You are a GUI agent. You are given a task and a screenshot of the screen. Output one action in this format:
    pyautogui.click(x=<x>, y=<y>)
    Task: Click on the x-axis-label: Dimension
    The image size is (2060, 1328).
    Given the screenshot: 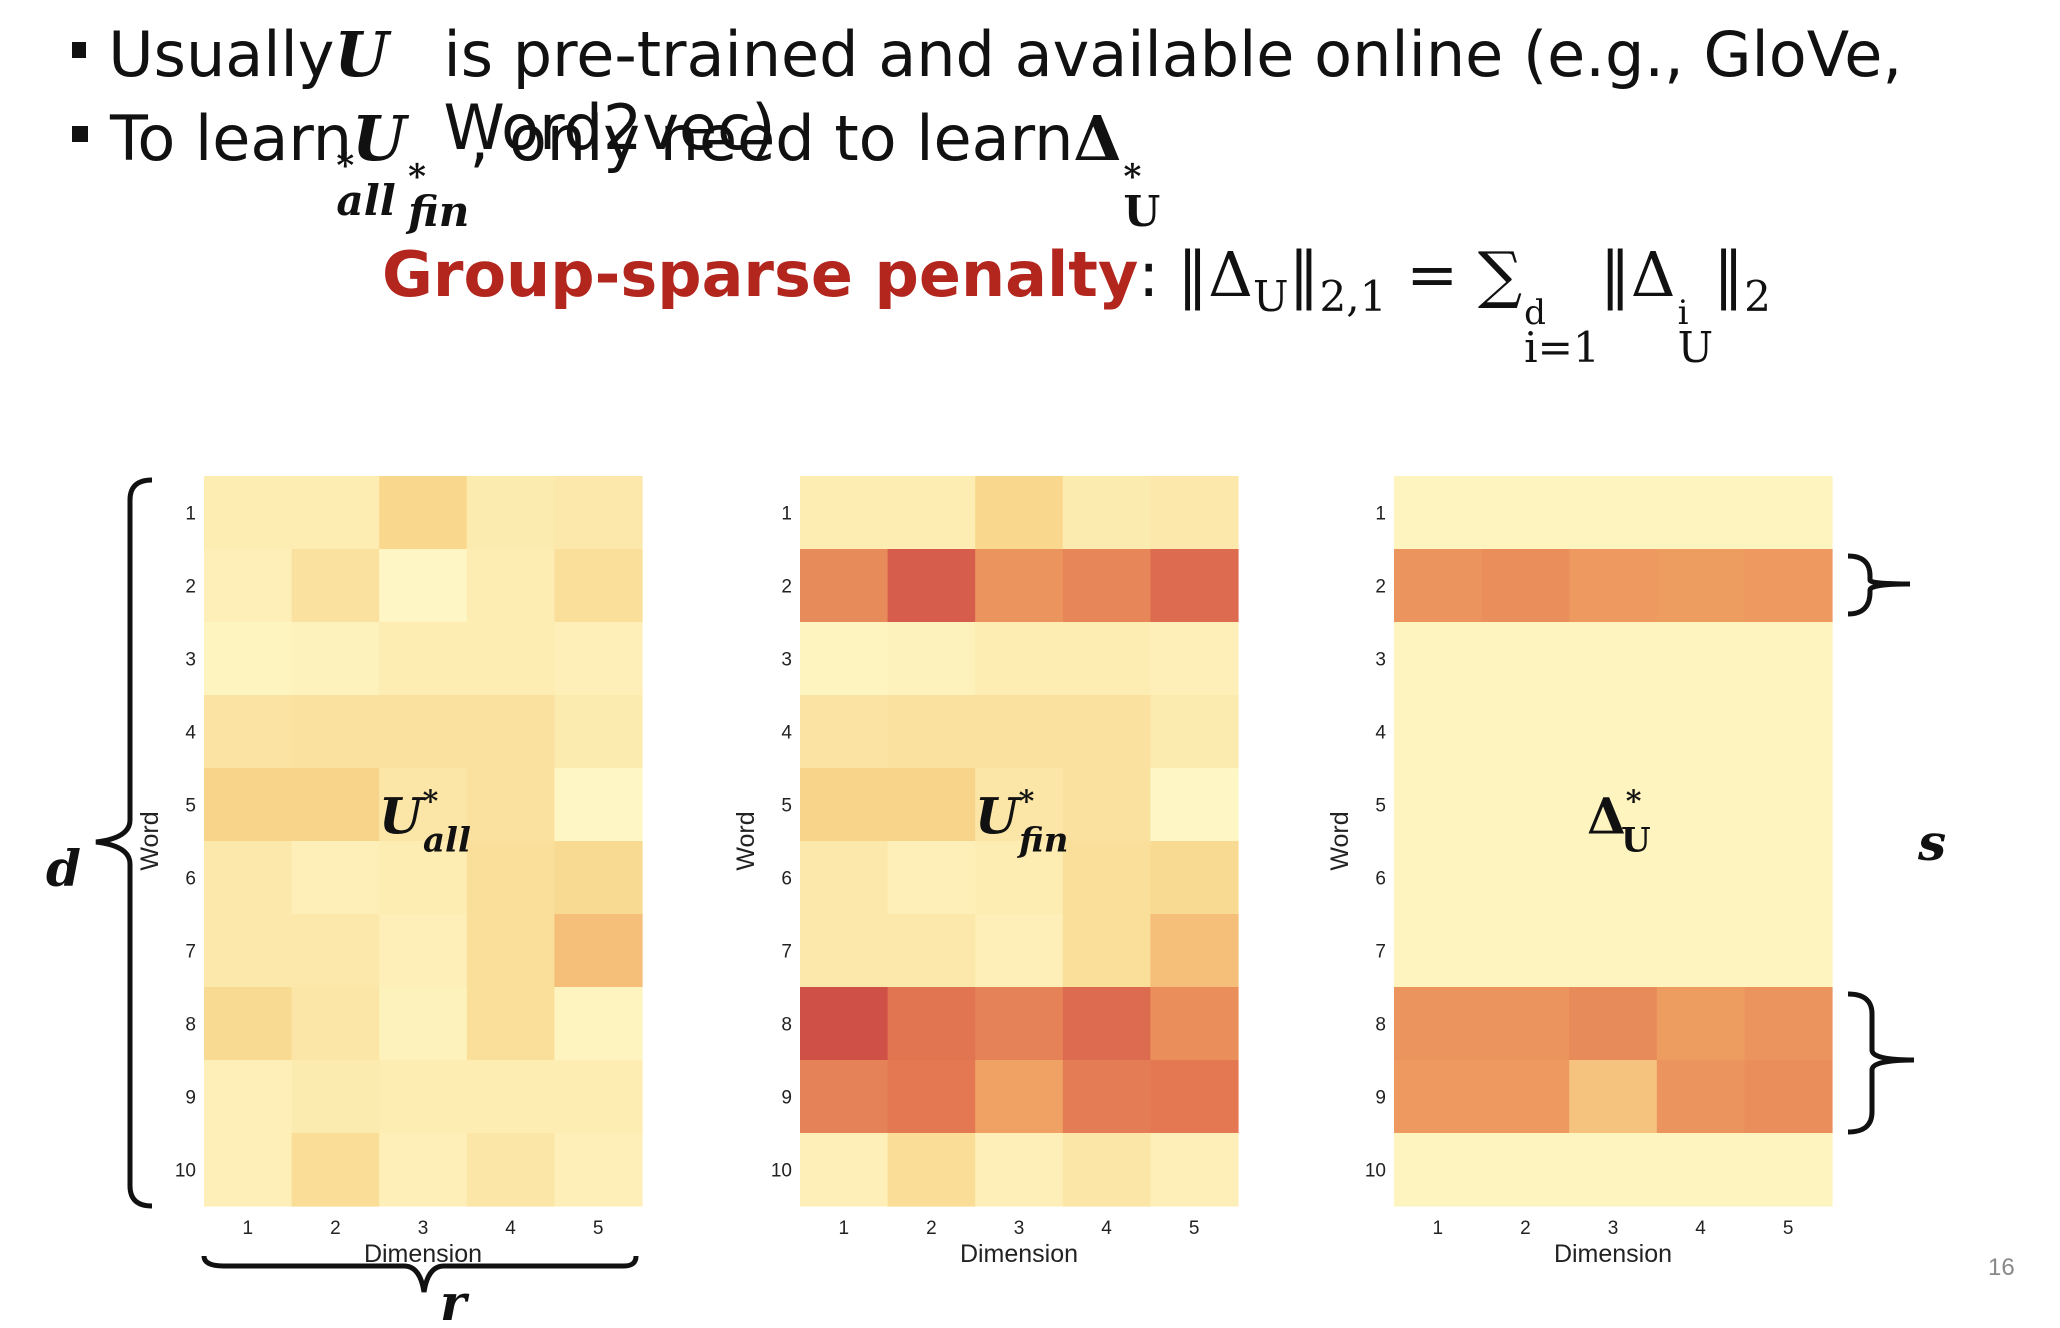 What is the action you would take?
    pyautogui.click(x=1613, y=1254)
    